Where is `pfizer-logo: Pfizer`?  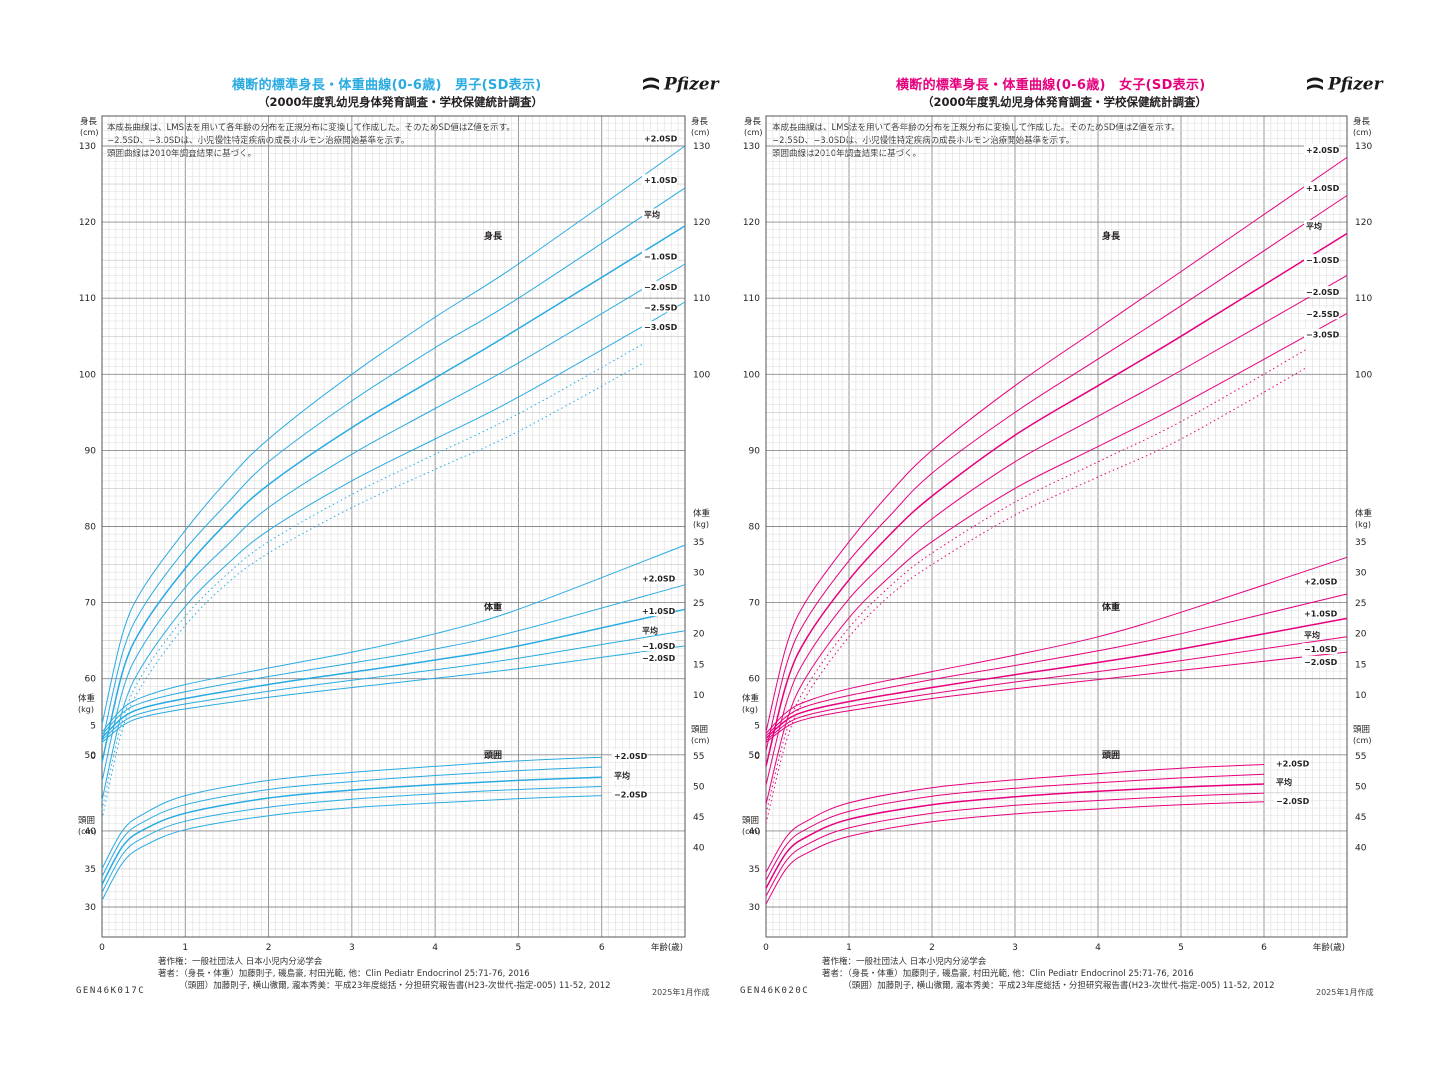
pfizer-logo: Pfizer is located at coordinates (679, 85).